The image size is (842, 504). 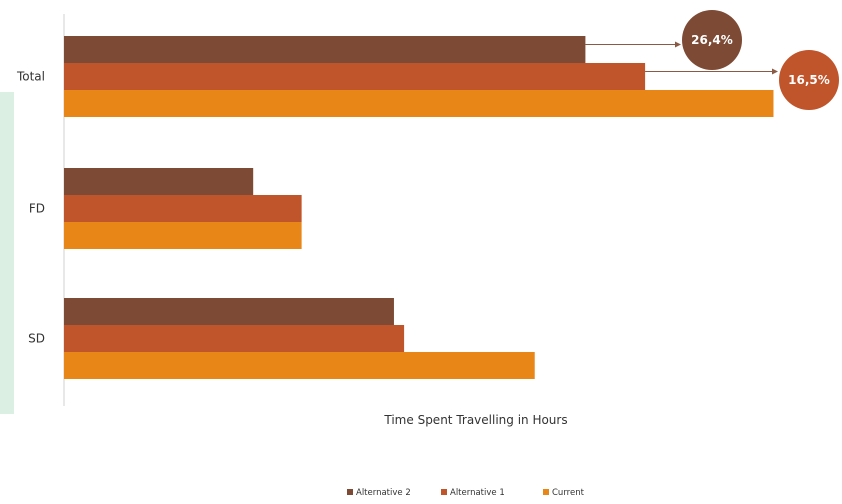 What do you see at coordinates (477, 493) in the screenshot?
I see `legend-label-alternative-1: Alternative 1` at bounding box center [477, 493].